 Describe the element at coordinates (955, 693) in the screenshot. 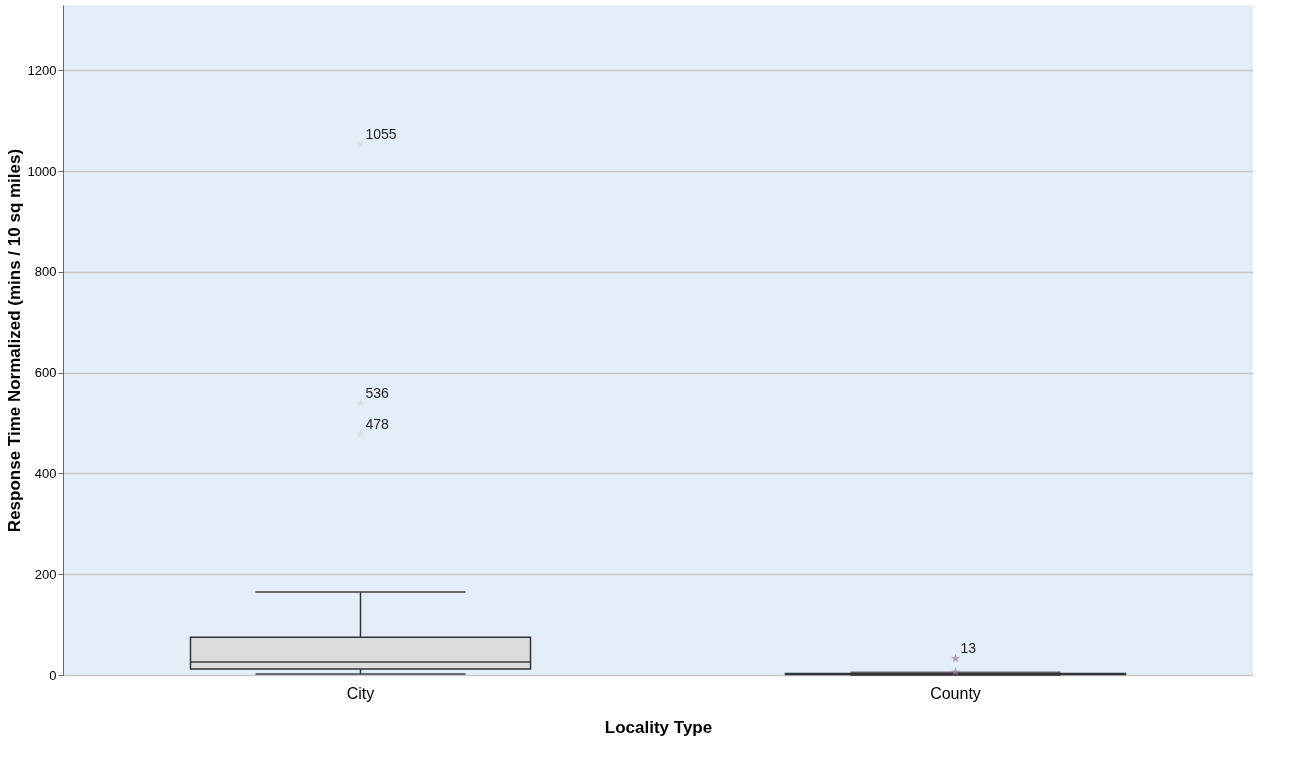

I see `x-tick-label: County` at that location.